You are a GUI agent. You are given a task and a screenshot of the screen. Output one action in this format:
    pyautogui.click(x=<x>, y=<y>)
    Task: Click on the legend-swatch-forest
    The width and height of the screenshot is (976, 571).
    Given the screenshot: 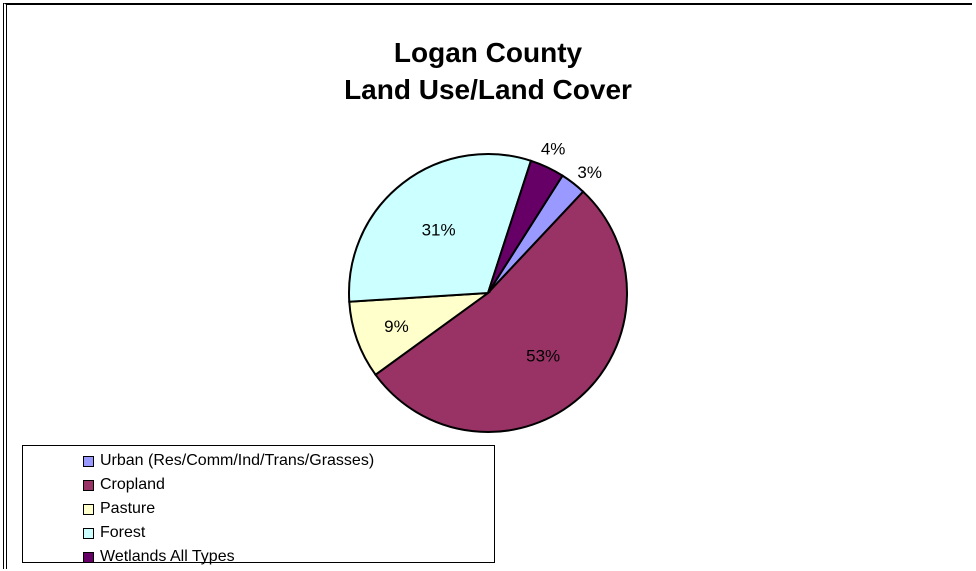 What is the action you would take?
    pyautogui.click(x=88, y=533)
    